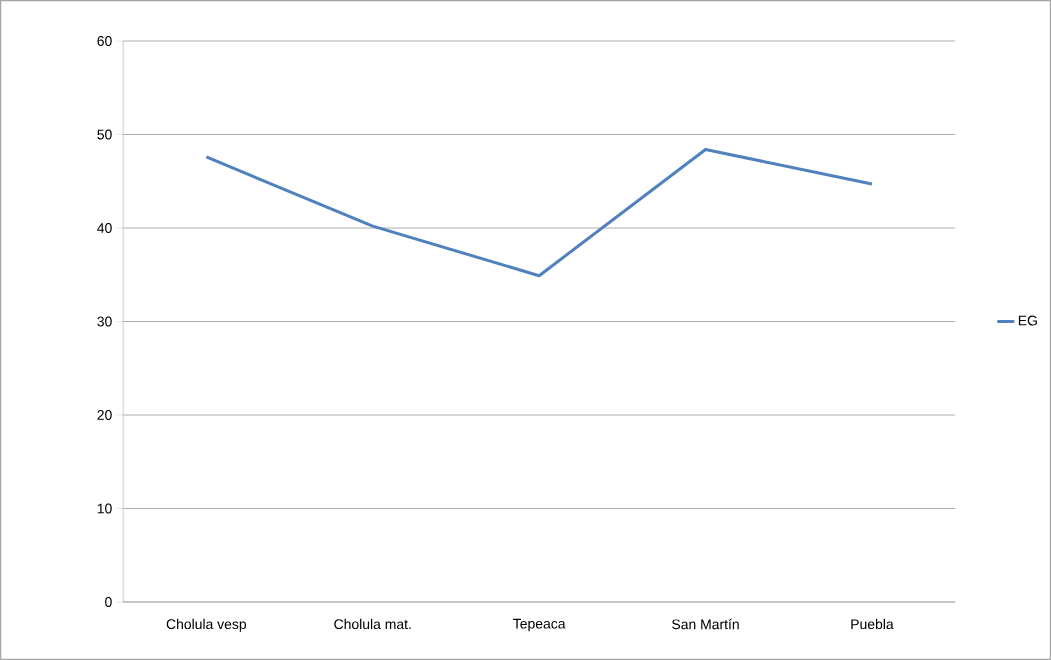 The height and width of the screenshot is (660, 1051). What do you see at coordinates (104, 415) in the screenshot?
I see `y-tick-label: 20` at bounding box center [104, 415].